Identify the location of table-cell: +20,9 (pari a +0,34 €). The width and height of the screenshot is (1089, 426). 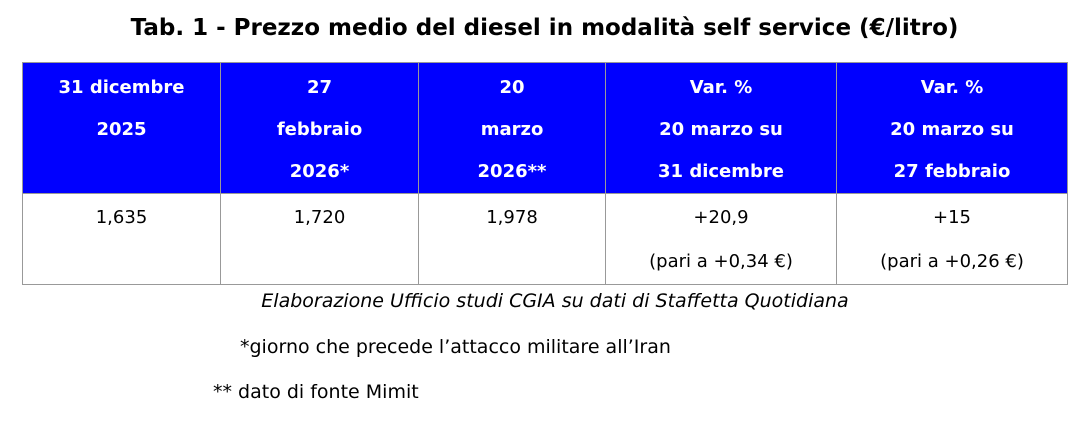
(721, 239).